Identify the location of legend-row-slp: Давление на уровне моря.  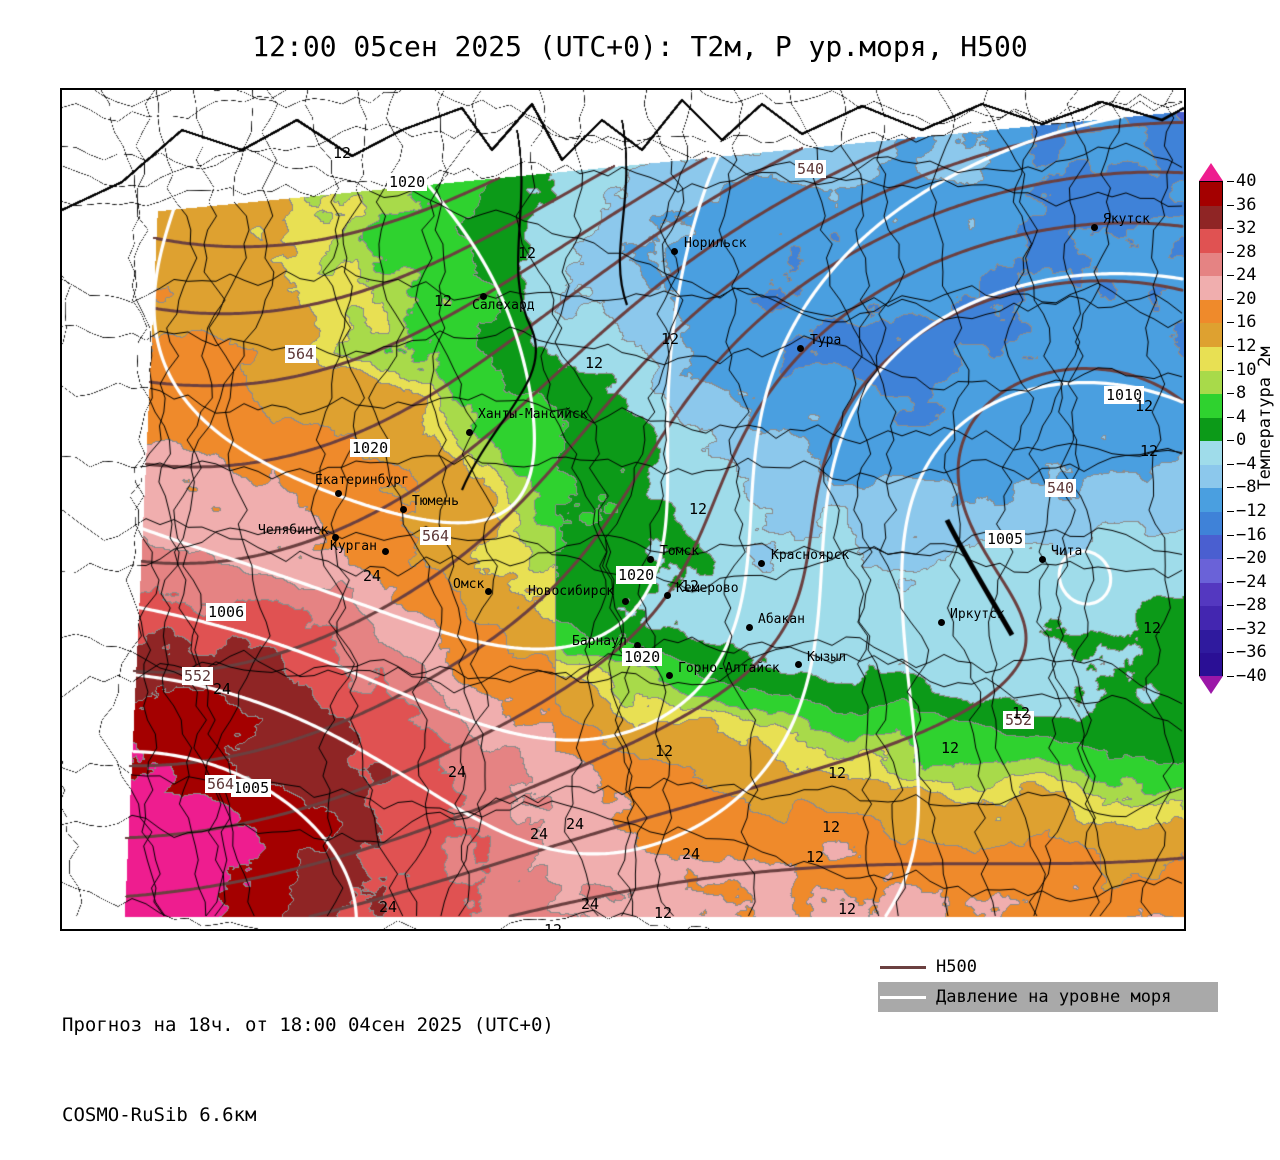
(1048, 997).